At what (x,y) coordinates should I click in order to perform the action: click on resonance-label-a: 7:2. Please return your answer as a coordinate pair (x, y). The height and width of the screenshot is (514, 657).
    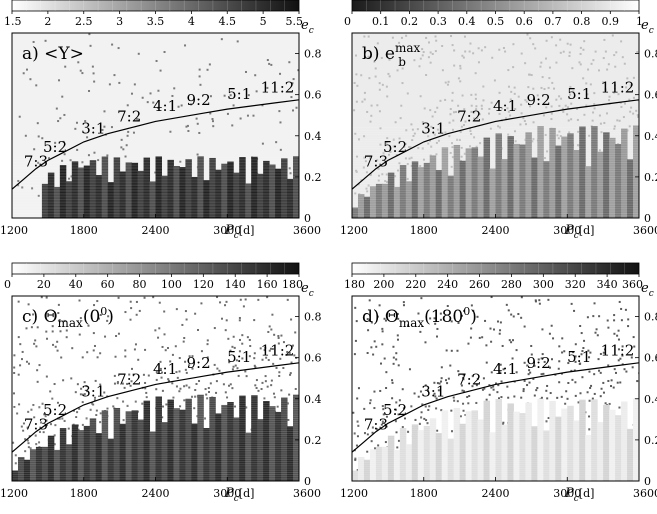
    Looking at the image, I should click on (129, 116).